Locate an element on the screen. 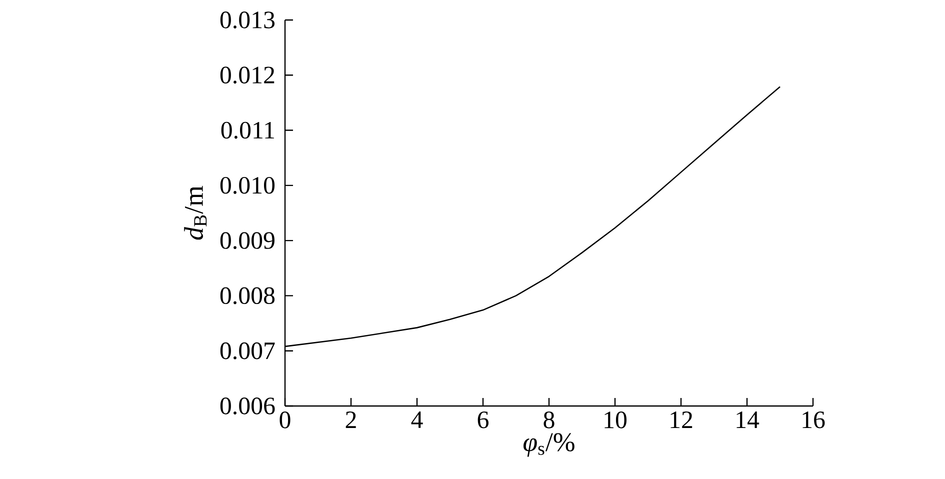 This screenshot has width=945, height=479. y-axis-title: d$_{B}$/m is located at coordinates (195, 213).